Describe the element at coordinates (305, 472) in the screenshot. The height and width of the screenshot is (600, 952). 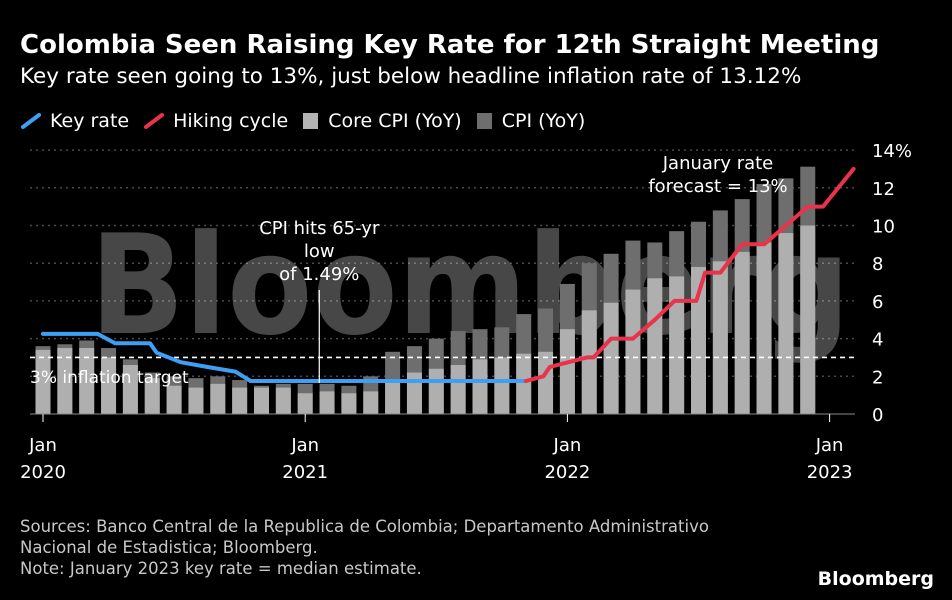
I see `x-tick-year-label: 2021` at that location.